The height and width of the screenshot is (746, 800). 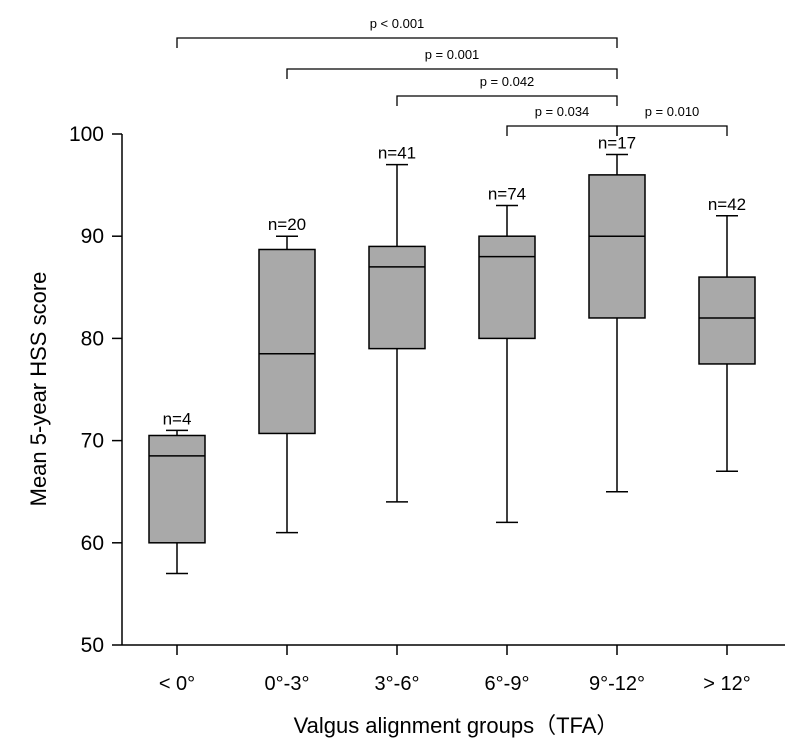 I want to click on y-tick-label: 60, so click(x=92, y=543).